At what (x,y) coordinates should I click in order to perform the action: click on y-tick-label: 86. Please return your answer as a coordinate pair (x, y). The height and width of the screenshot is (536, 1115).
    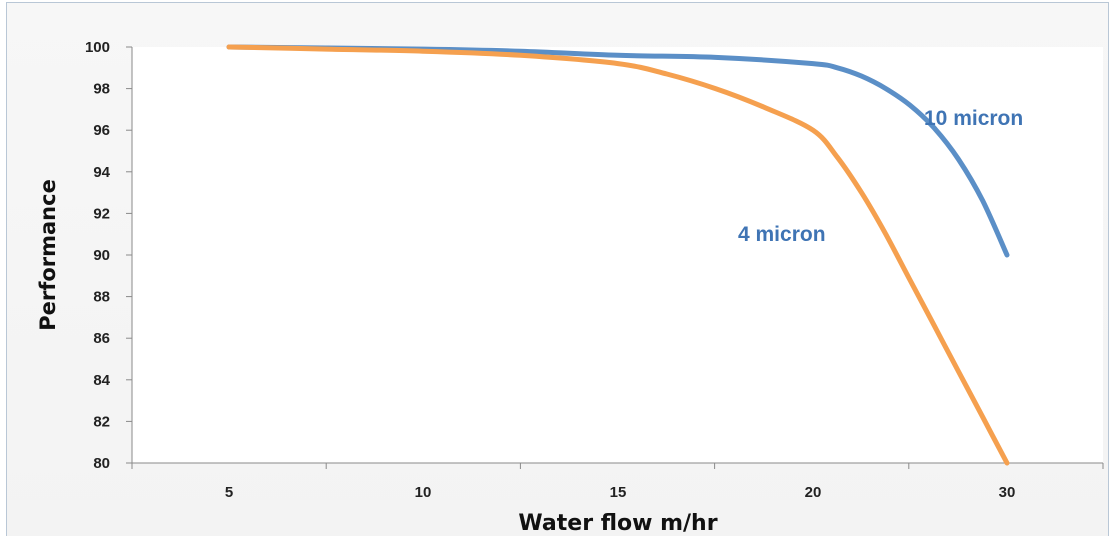
    Looking at the image, I should click on (101, 338).